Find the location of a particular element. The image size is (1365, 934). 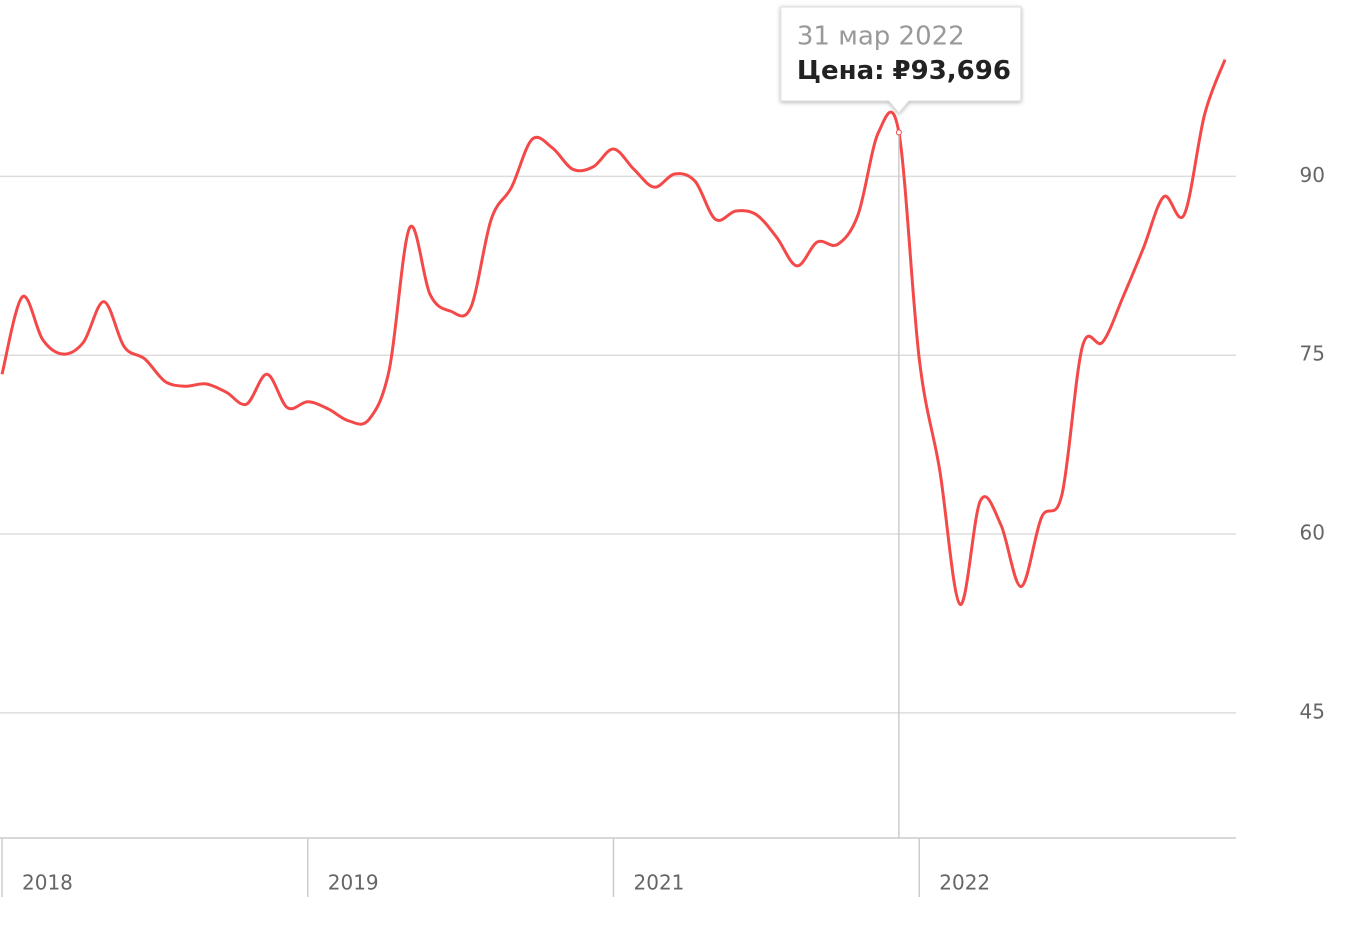

tooltip-box is located at coordinates (901, 60).